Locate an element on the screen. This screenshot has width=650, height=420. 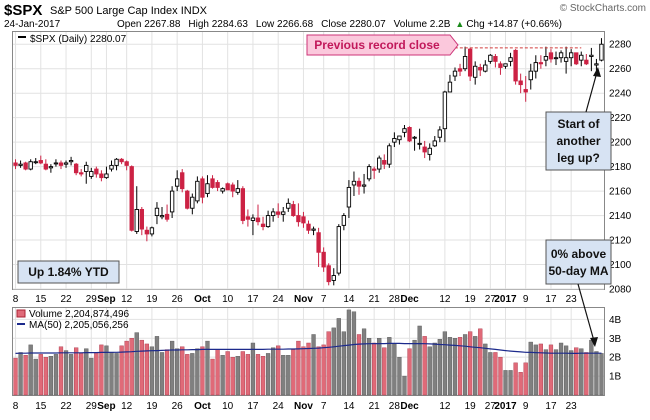
stat-low: Low 2266.68 is located at coordinates (285, 24).